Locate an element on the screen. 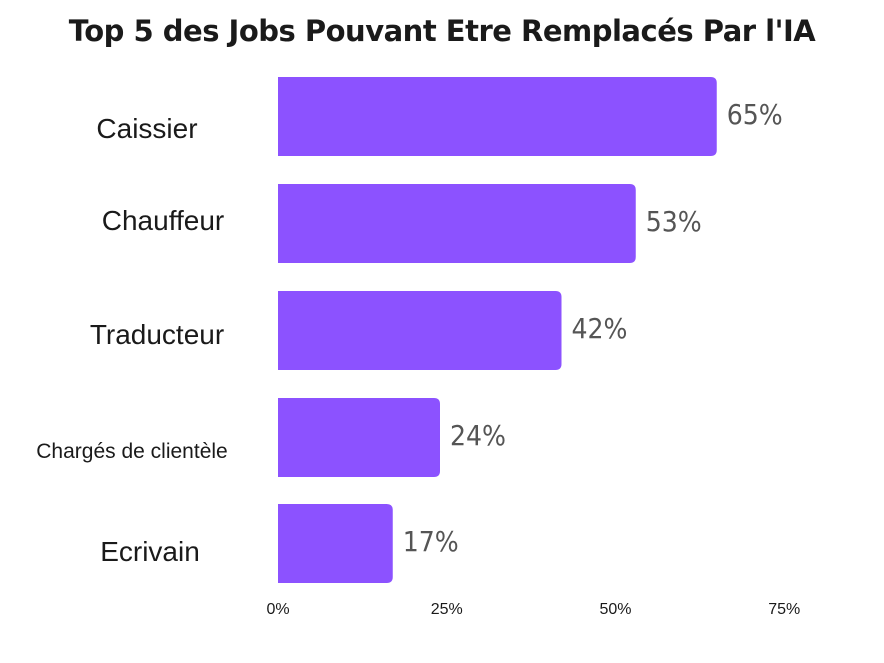 The image size is (884, 663). x-tick-label: 0% is located at coordinates (277, 609).